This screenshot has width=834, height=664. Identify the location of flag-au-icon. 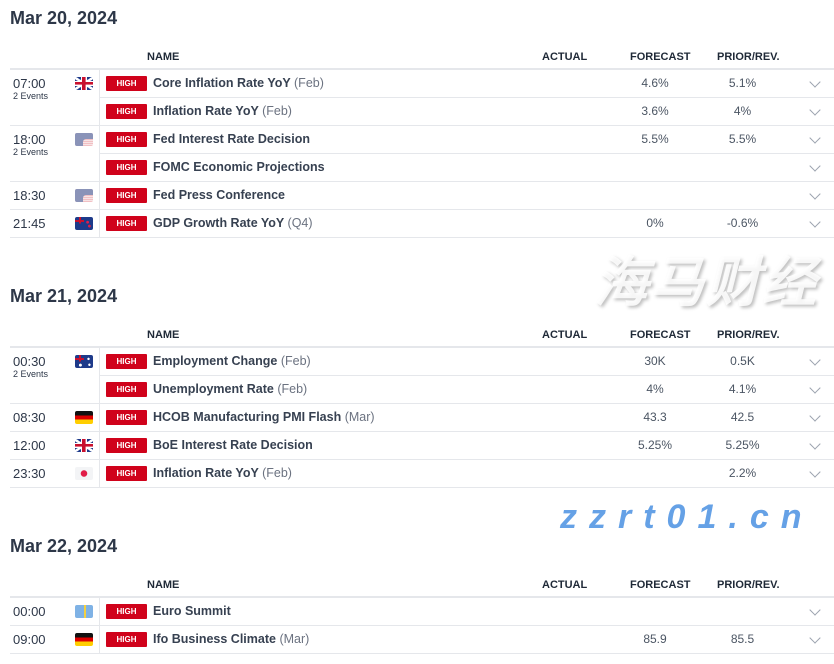
(84, 361).